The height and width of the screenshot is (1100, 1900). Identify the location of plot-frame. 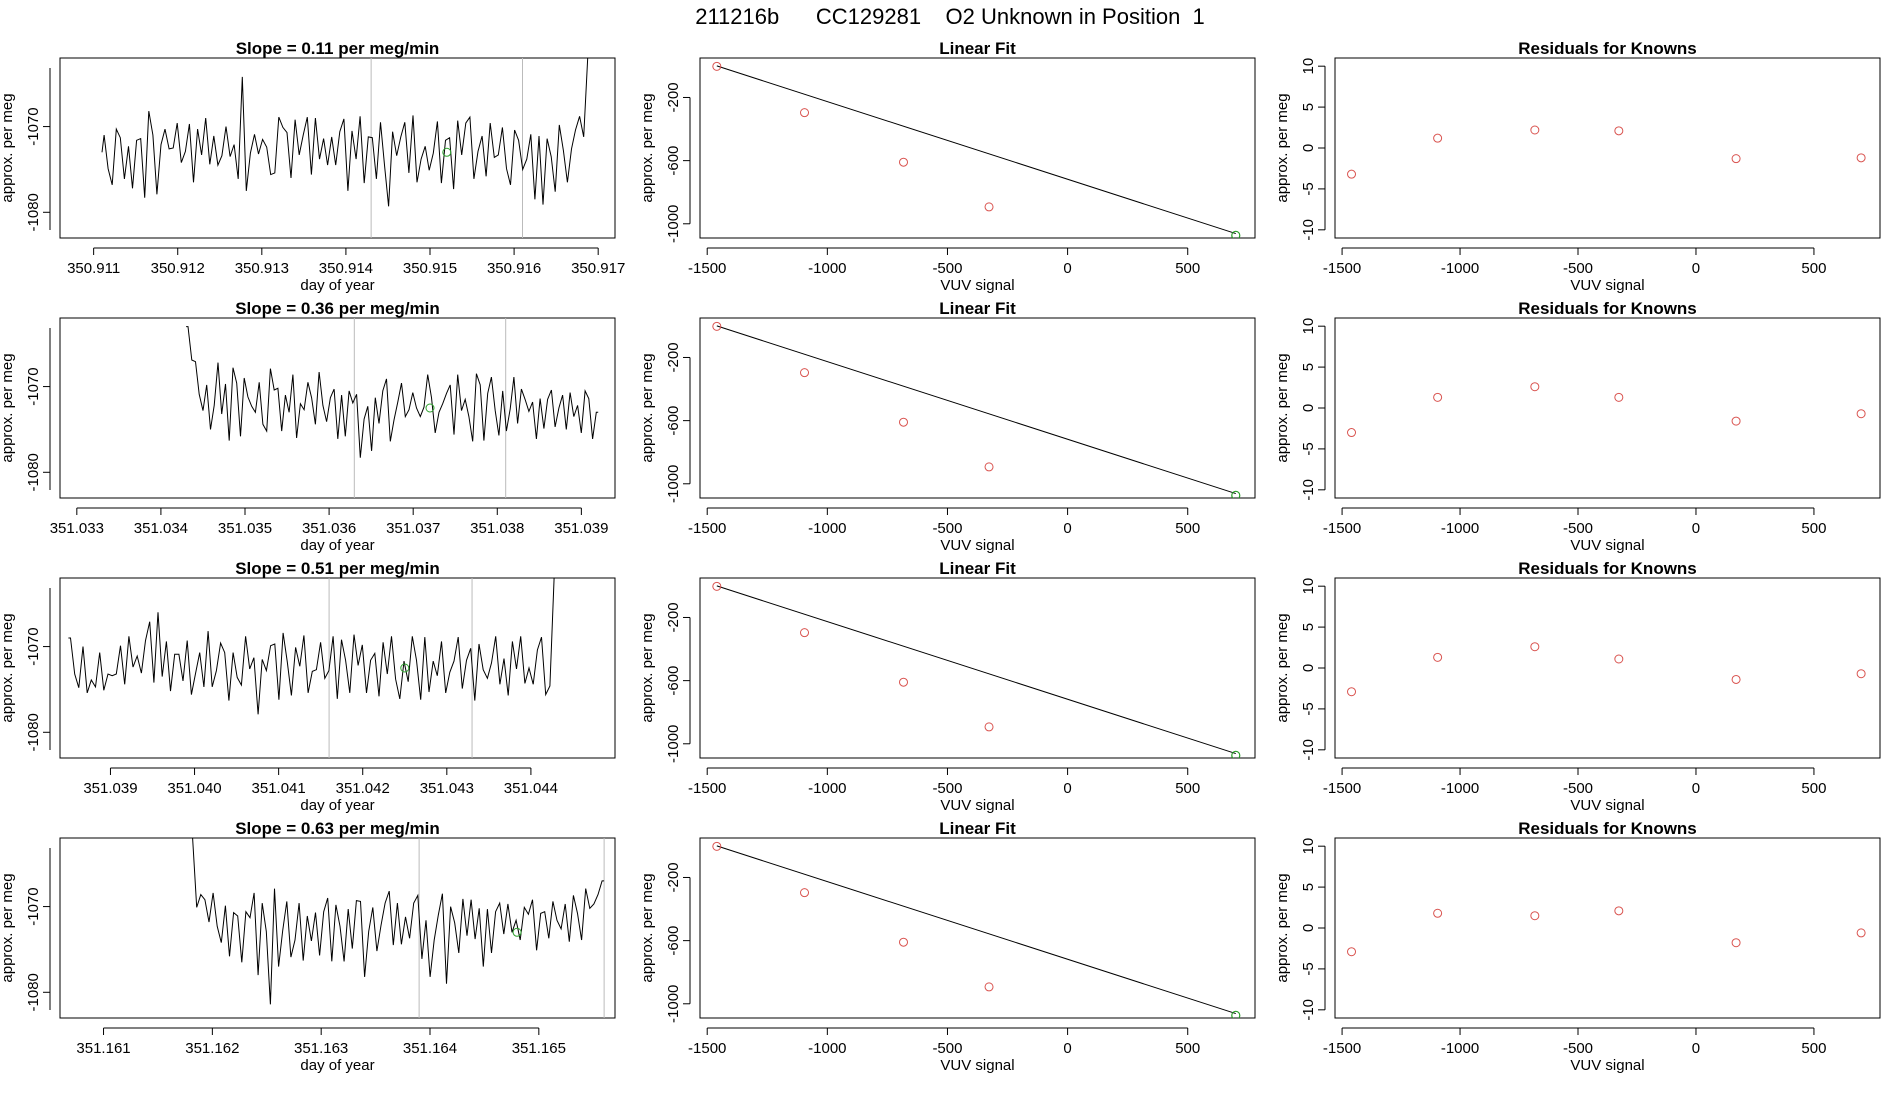
(337, 408).